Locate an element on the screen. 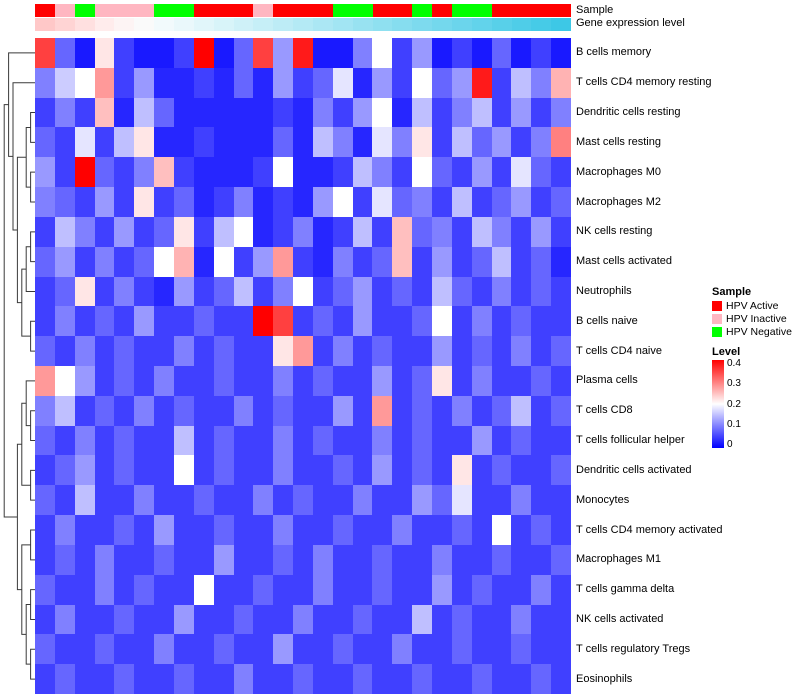  sample-legend-title: Sample is located at coordinates (732, 292).